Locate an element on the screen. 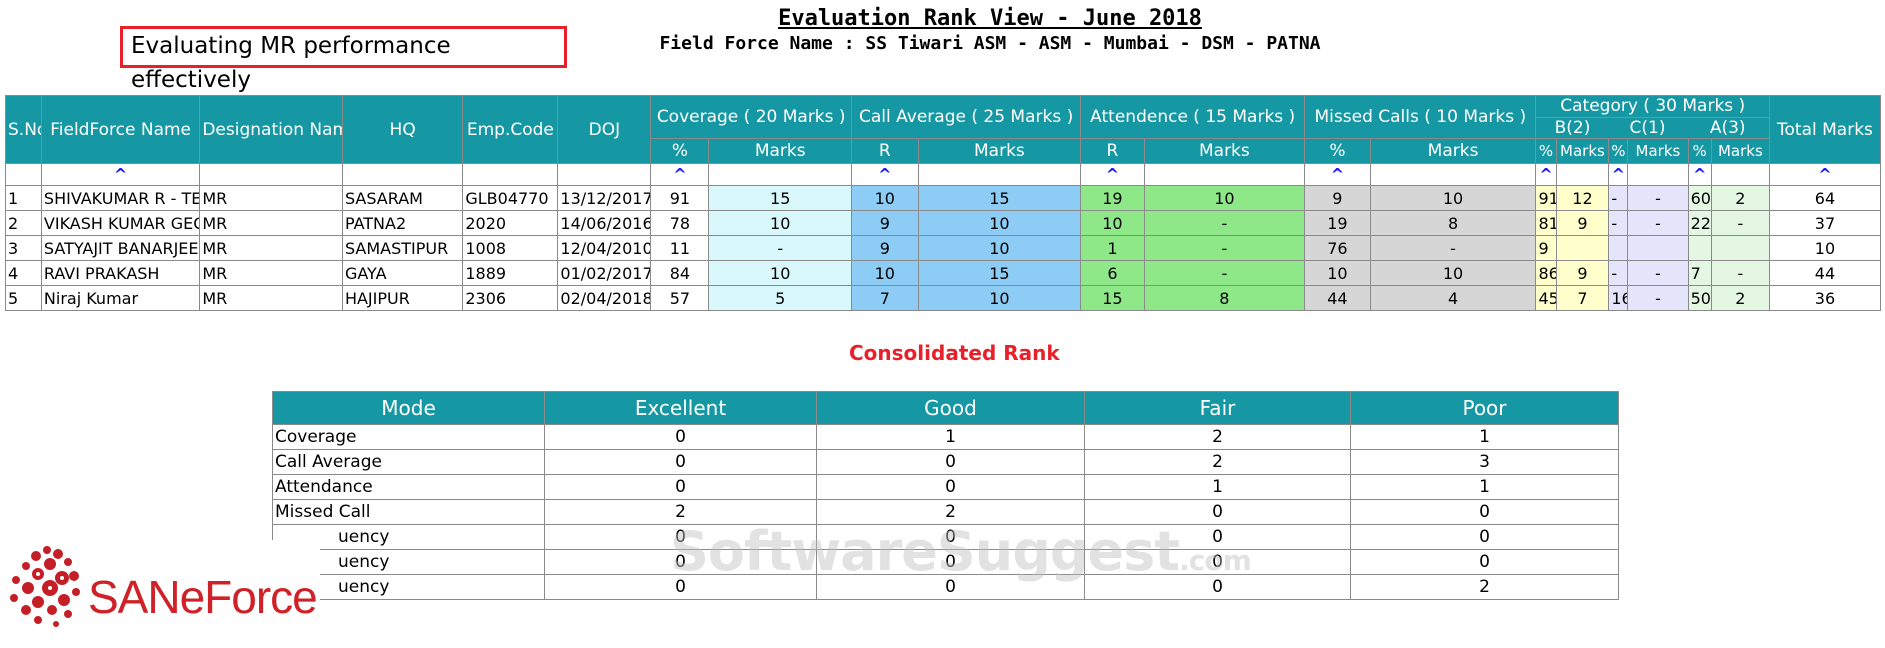  cell-attendance-r: 15 is located at coordinates (1112, 298).